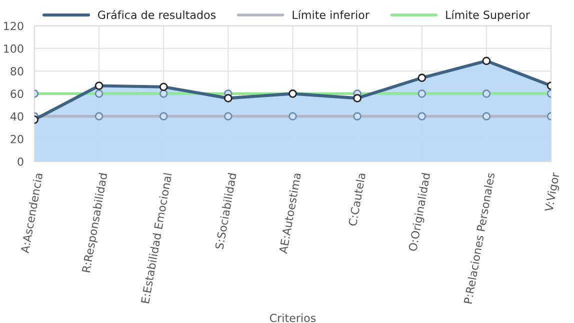 The width and height of the screenshot is (574, 323). What do you see at coordinates (488, 16) in the screenshot?
I see `legend-label: Límite Superior` at bounding box center [488, 16].